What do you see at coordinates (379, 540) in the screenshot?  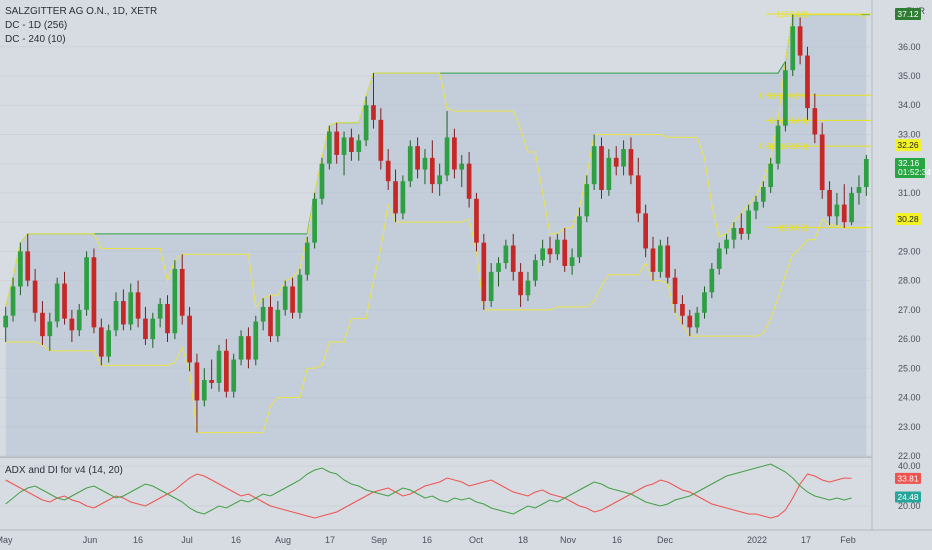 I see `time-tick-label: Sep` at bounding box center [379, 540].